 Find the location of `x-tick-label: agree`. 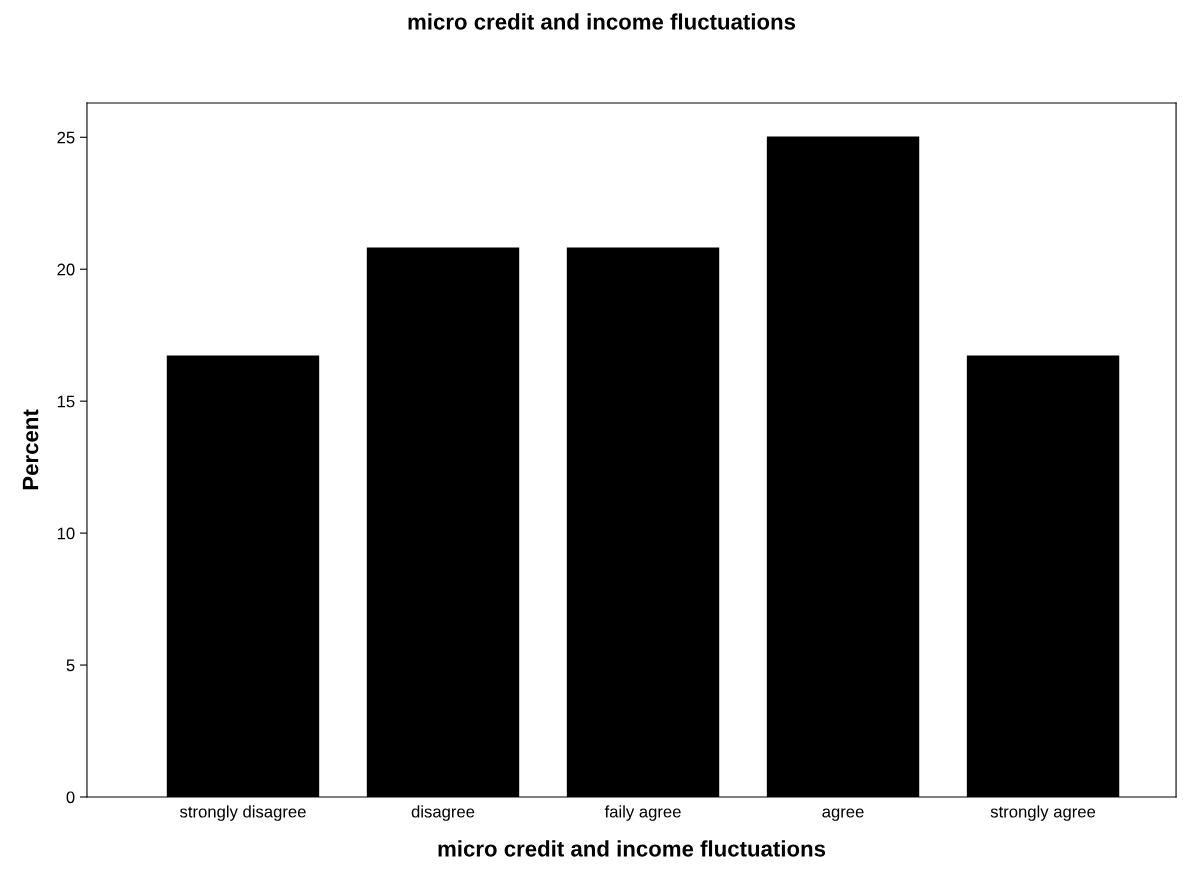

x-tick-label: agree is located at coordinates (843, 814).